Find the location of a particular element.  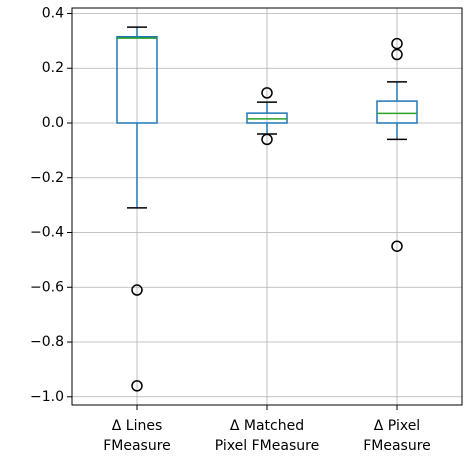

y-tick-label: −1.0 is located at coordinates (47, 397).